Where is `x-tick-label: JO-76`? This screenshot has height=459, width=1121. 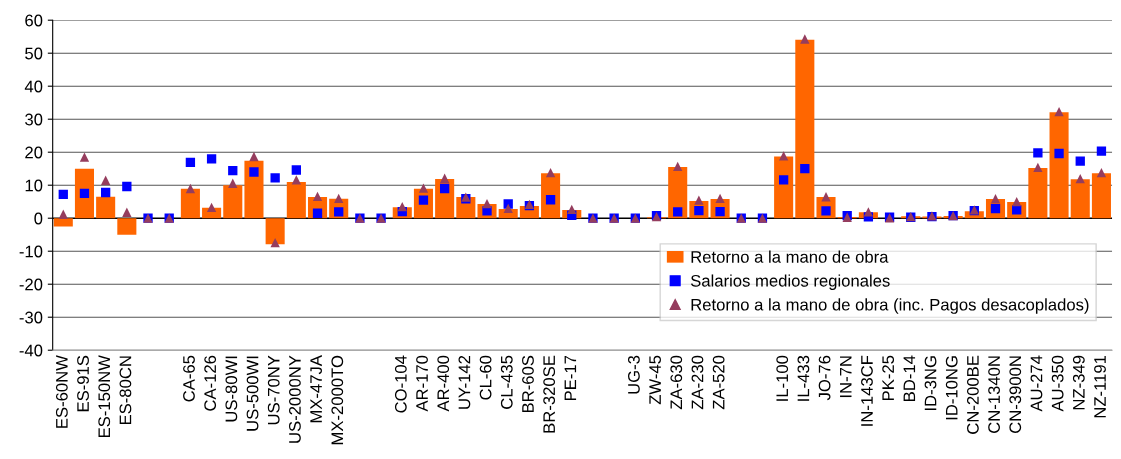 x-tick-label: JO-76 is located at coordinates (824, 378).